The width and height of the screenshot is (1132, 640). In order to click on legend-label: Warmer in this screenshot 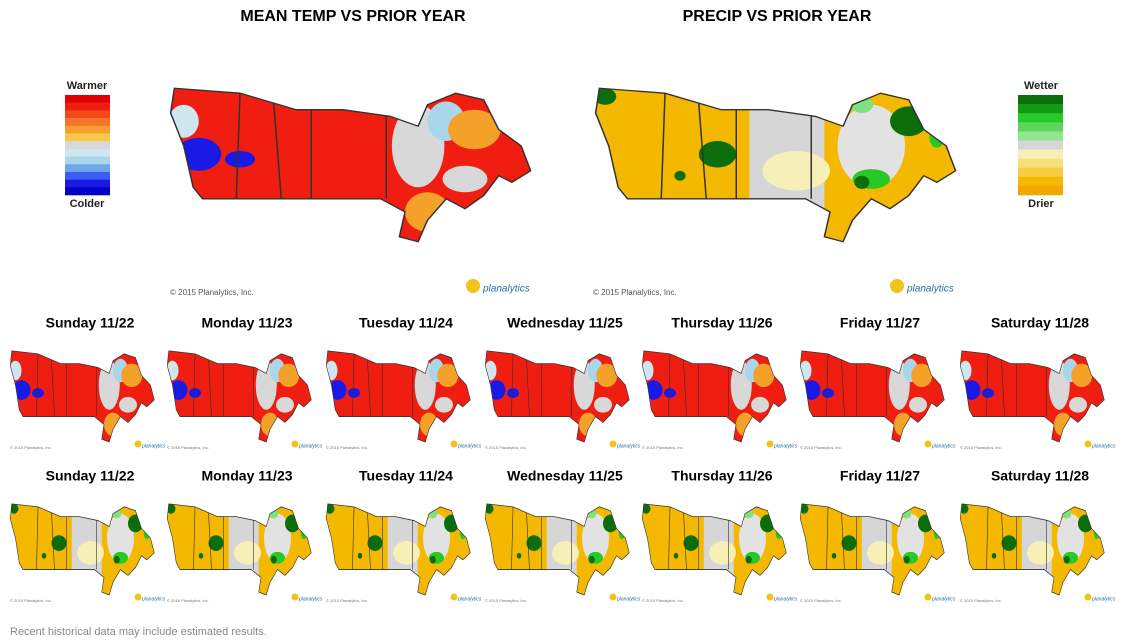, I will do `click(87, 86)`.